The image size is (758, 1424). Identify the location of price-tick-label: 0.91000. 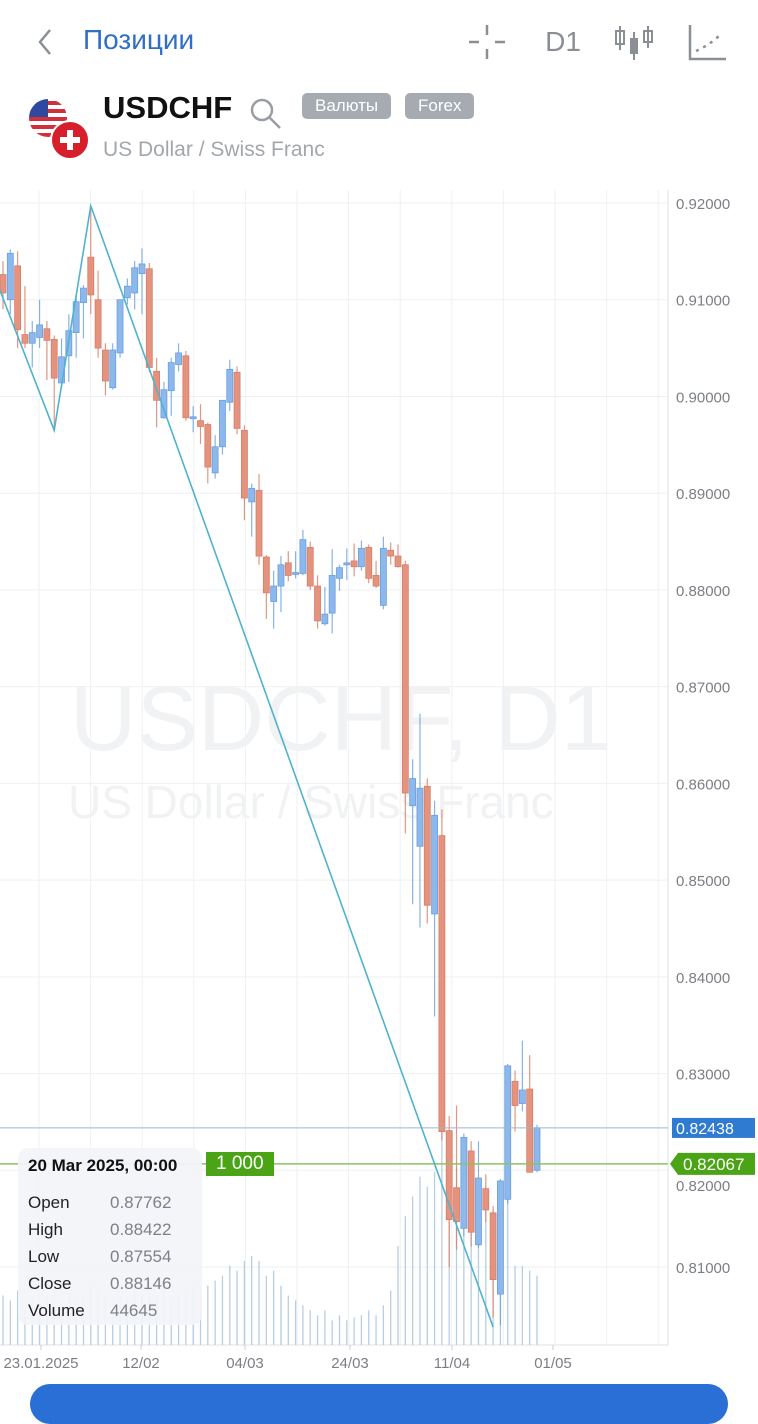
(703, 301).